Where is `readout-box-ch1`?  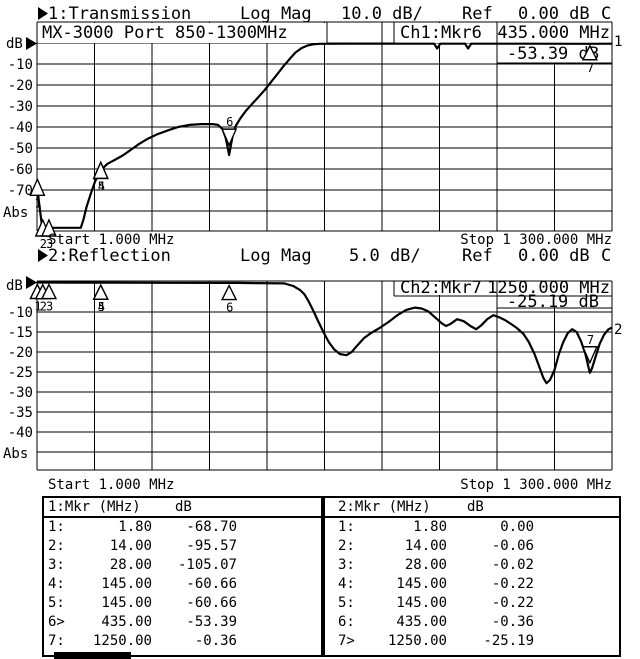
readout-box-ch1 is located at coordinates (503, 33).